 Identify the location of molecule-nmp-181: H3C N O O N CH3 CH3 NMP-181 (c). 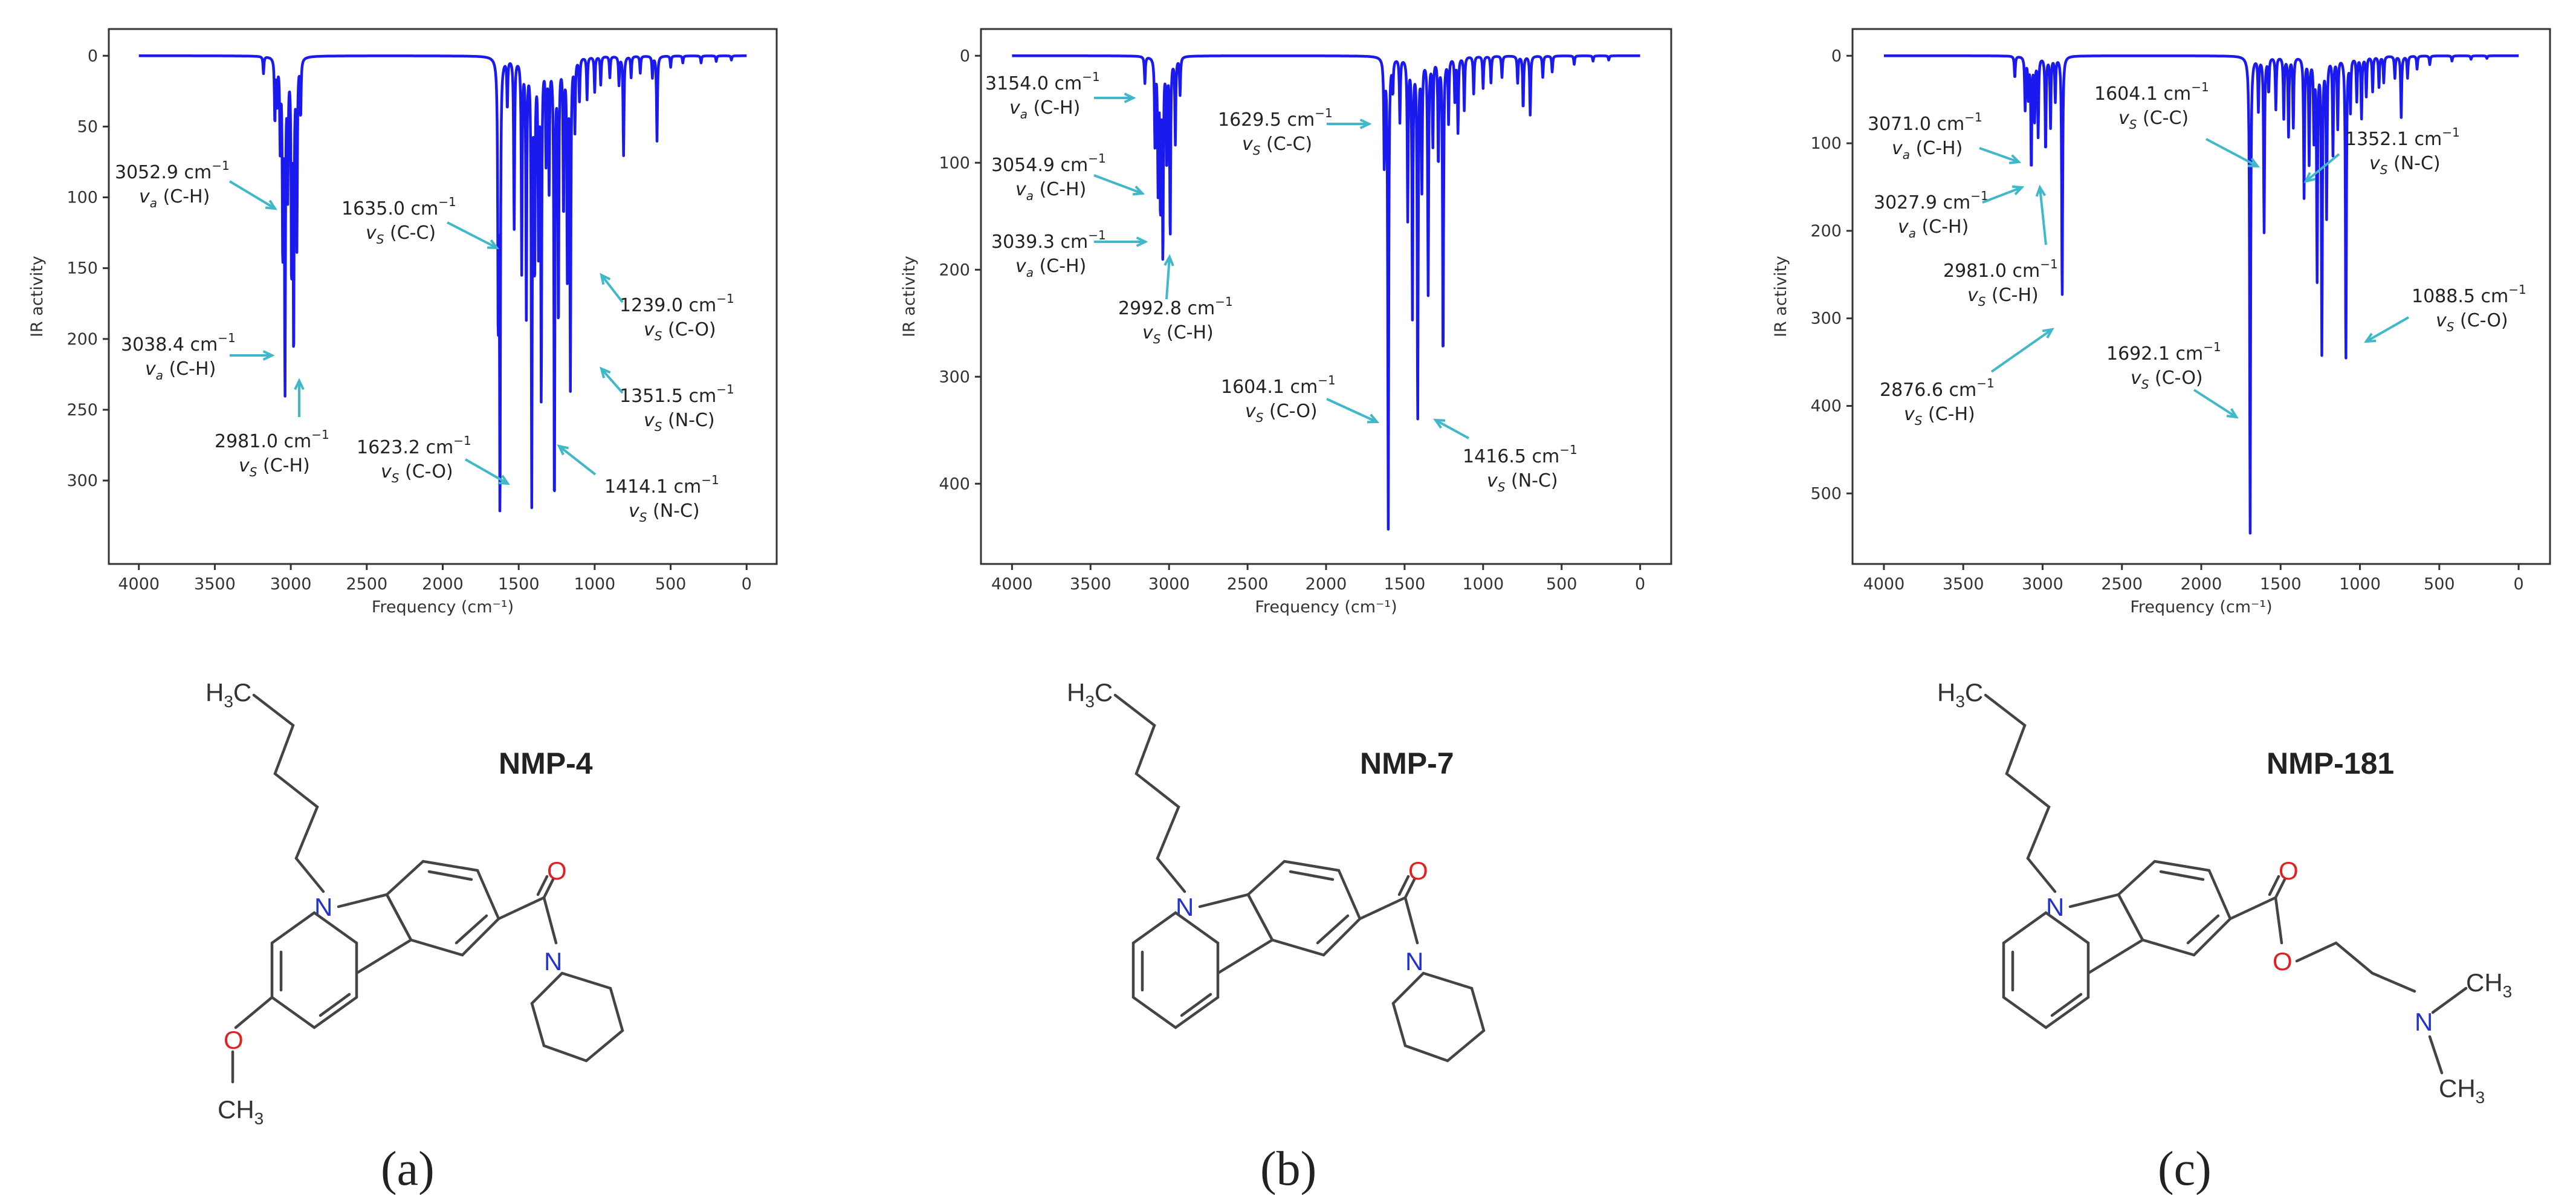
(2224, 937).